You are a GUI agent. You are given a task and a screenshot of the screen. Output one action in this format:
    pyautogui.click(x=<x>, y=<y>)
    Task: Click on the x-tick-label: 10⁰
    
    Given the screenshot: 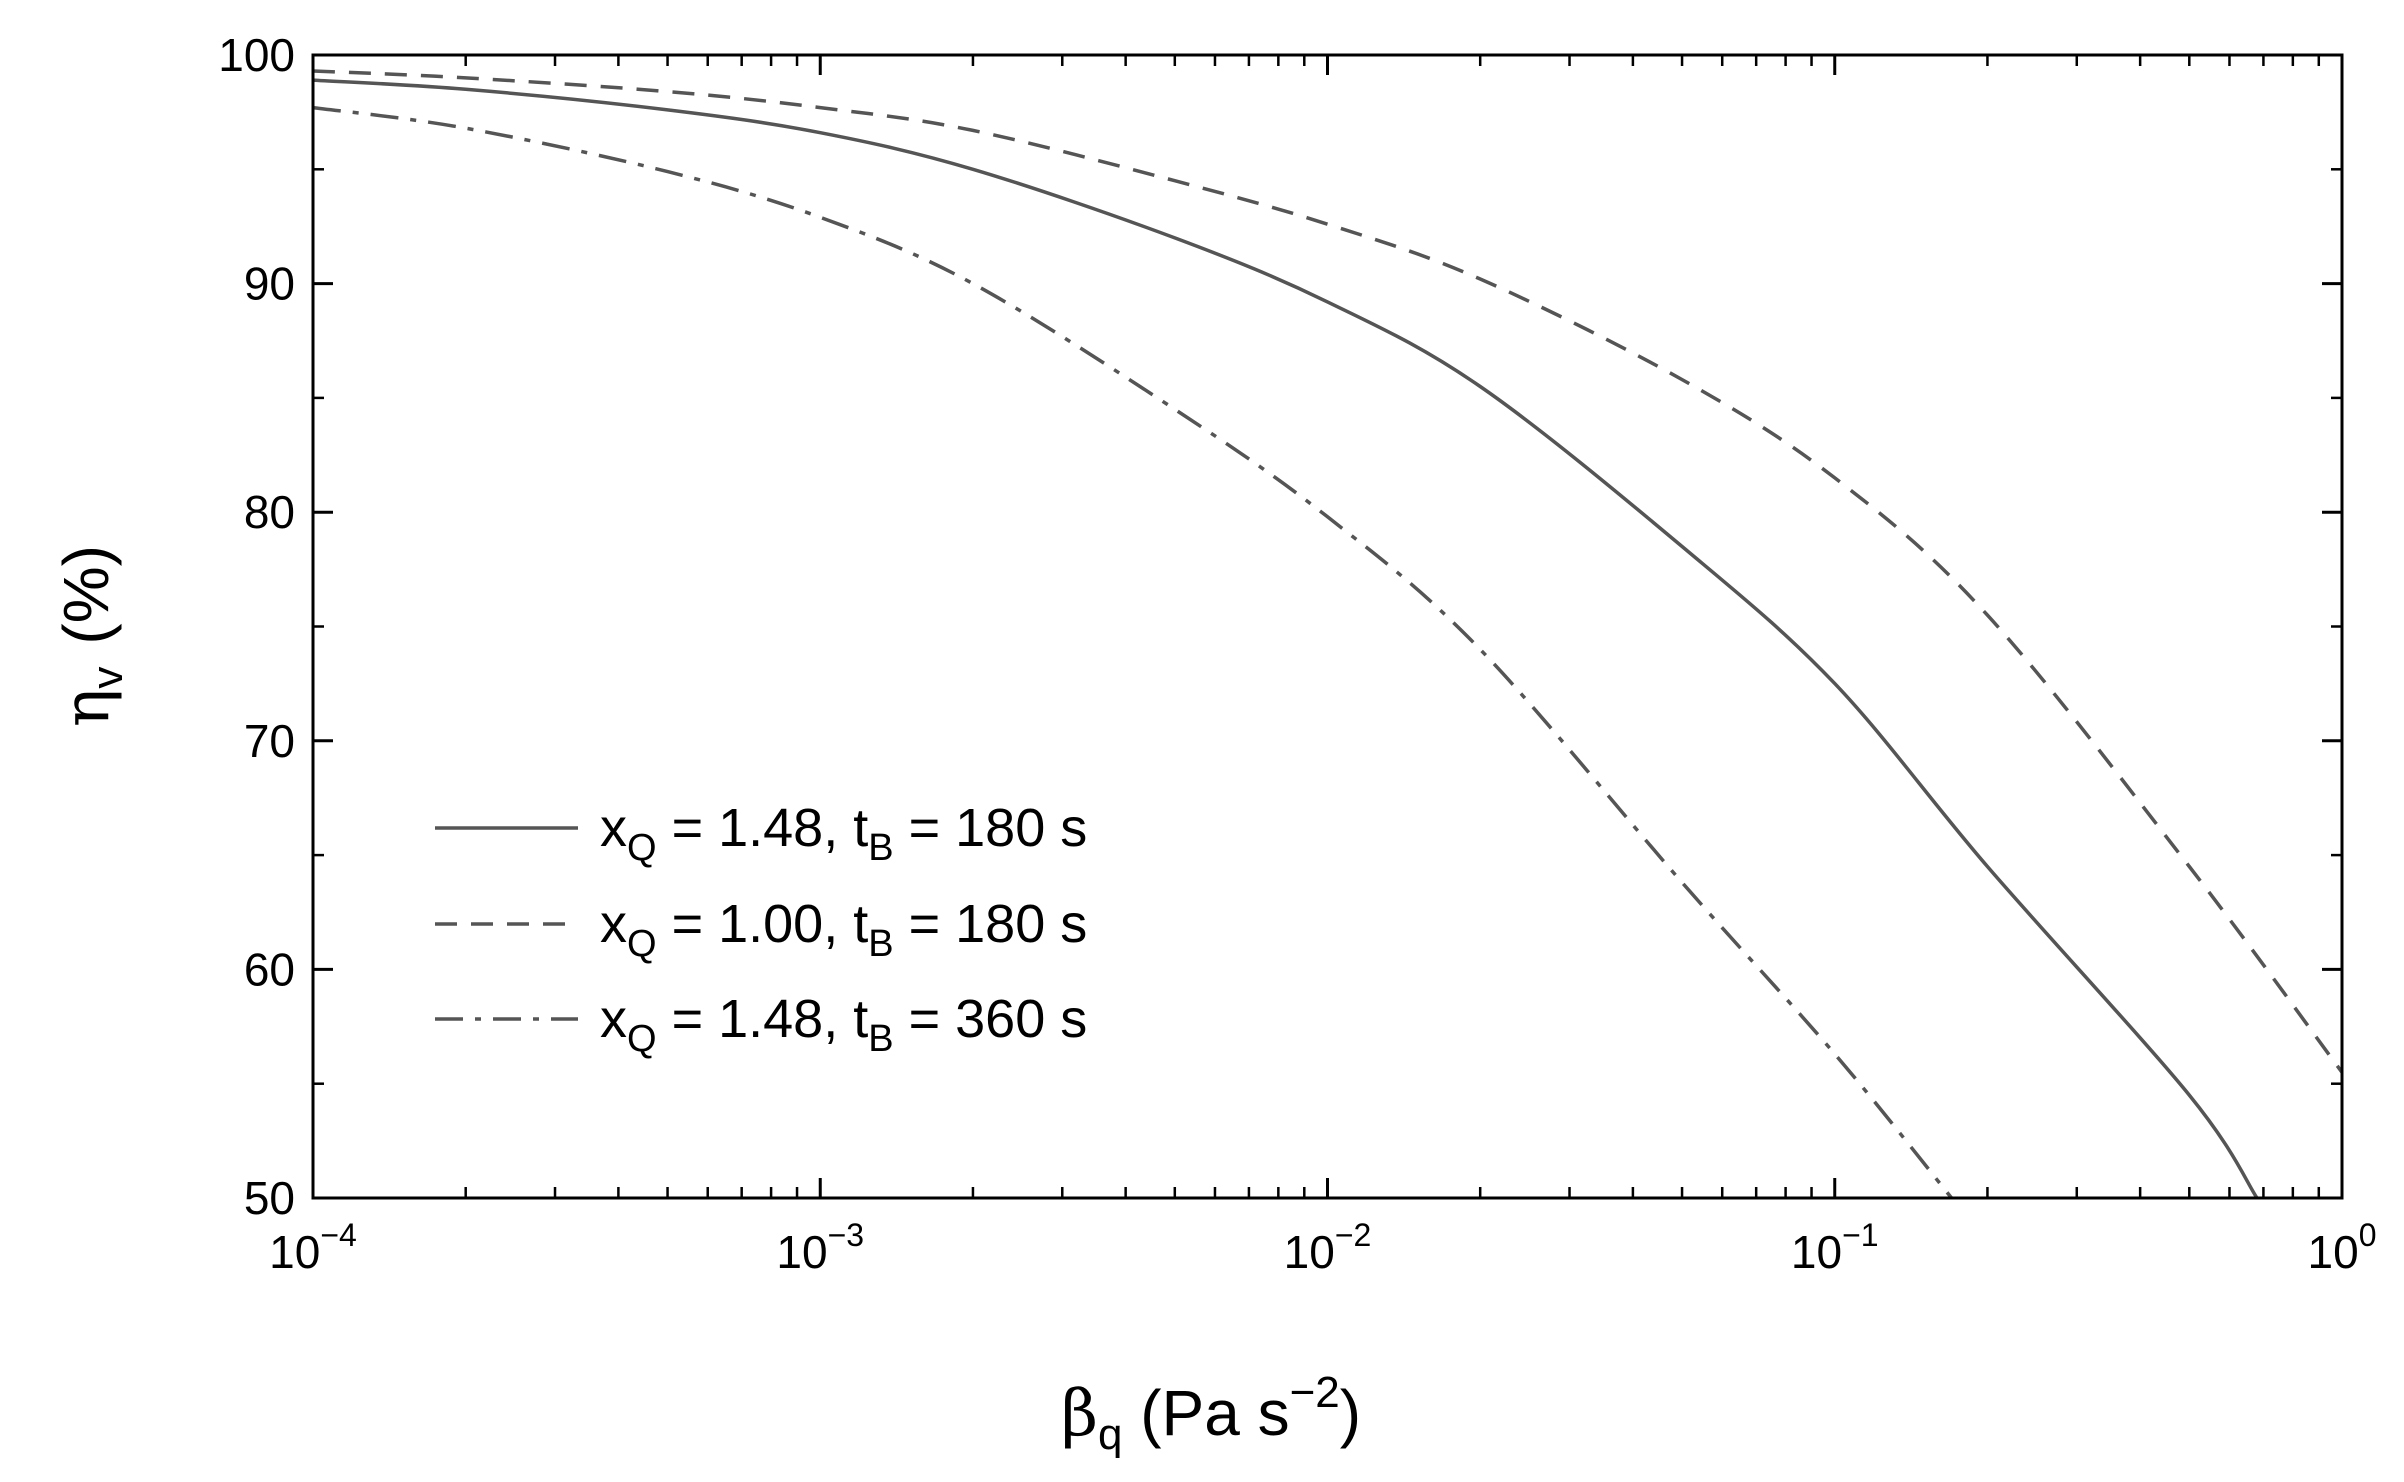 What is the action you would take?
    pyautogui.click(x=2342, y=1247)
    